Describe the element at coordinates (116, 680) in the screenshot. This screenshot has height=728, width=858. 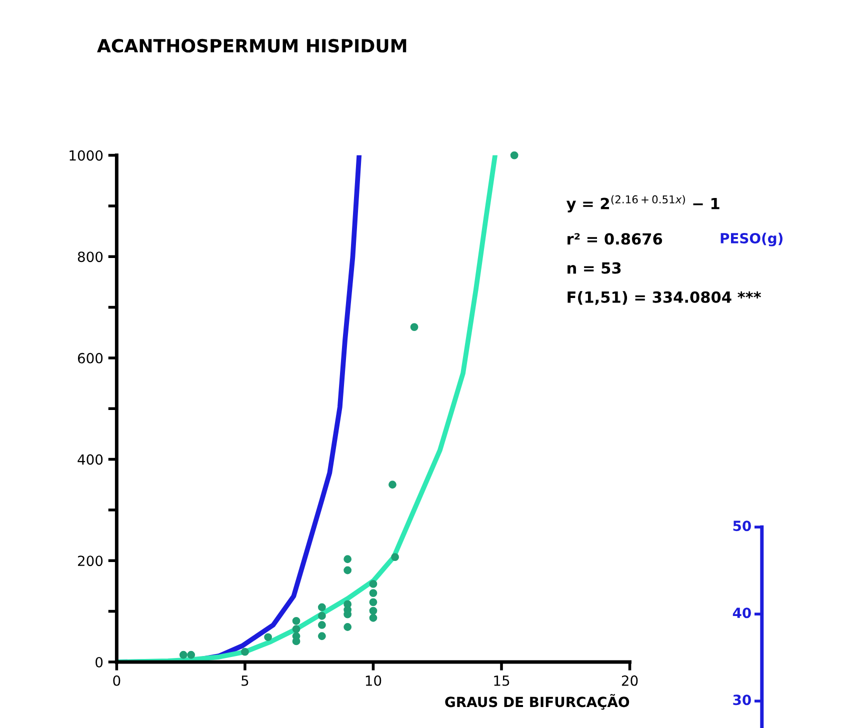
I see `x-tick-label: 0` at that location.